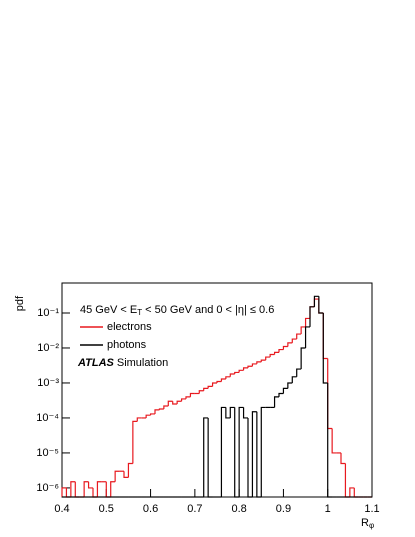 The width and height of the screenshot is (415, 537). I want to click on x-tick-label: 1, so click(328, 509).